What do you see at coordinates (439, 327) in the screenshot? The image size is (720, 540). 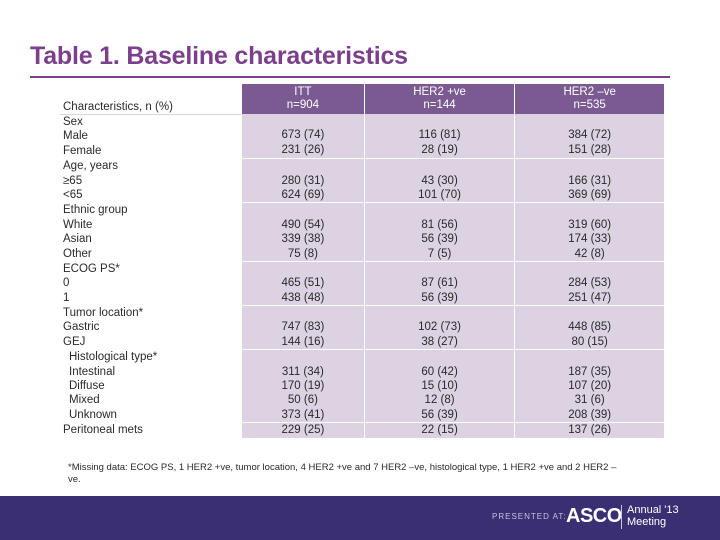 I see `cell-value: 102 (73)` at bounding box center [439, 327].